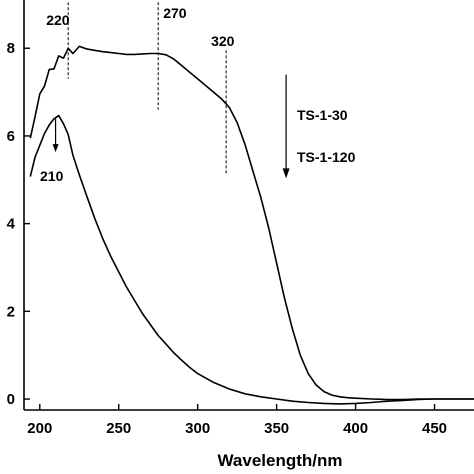 This screenshot has height=474, width=474. I want to click on x-axis-title: Wavelength/nm, so click(280, 460).